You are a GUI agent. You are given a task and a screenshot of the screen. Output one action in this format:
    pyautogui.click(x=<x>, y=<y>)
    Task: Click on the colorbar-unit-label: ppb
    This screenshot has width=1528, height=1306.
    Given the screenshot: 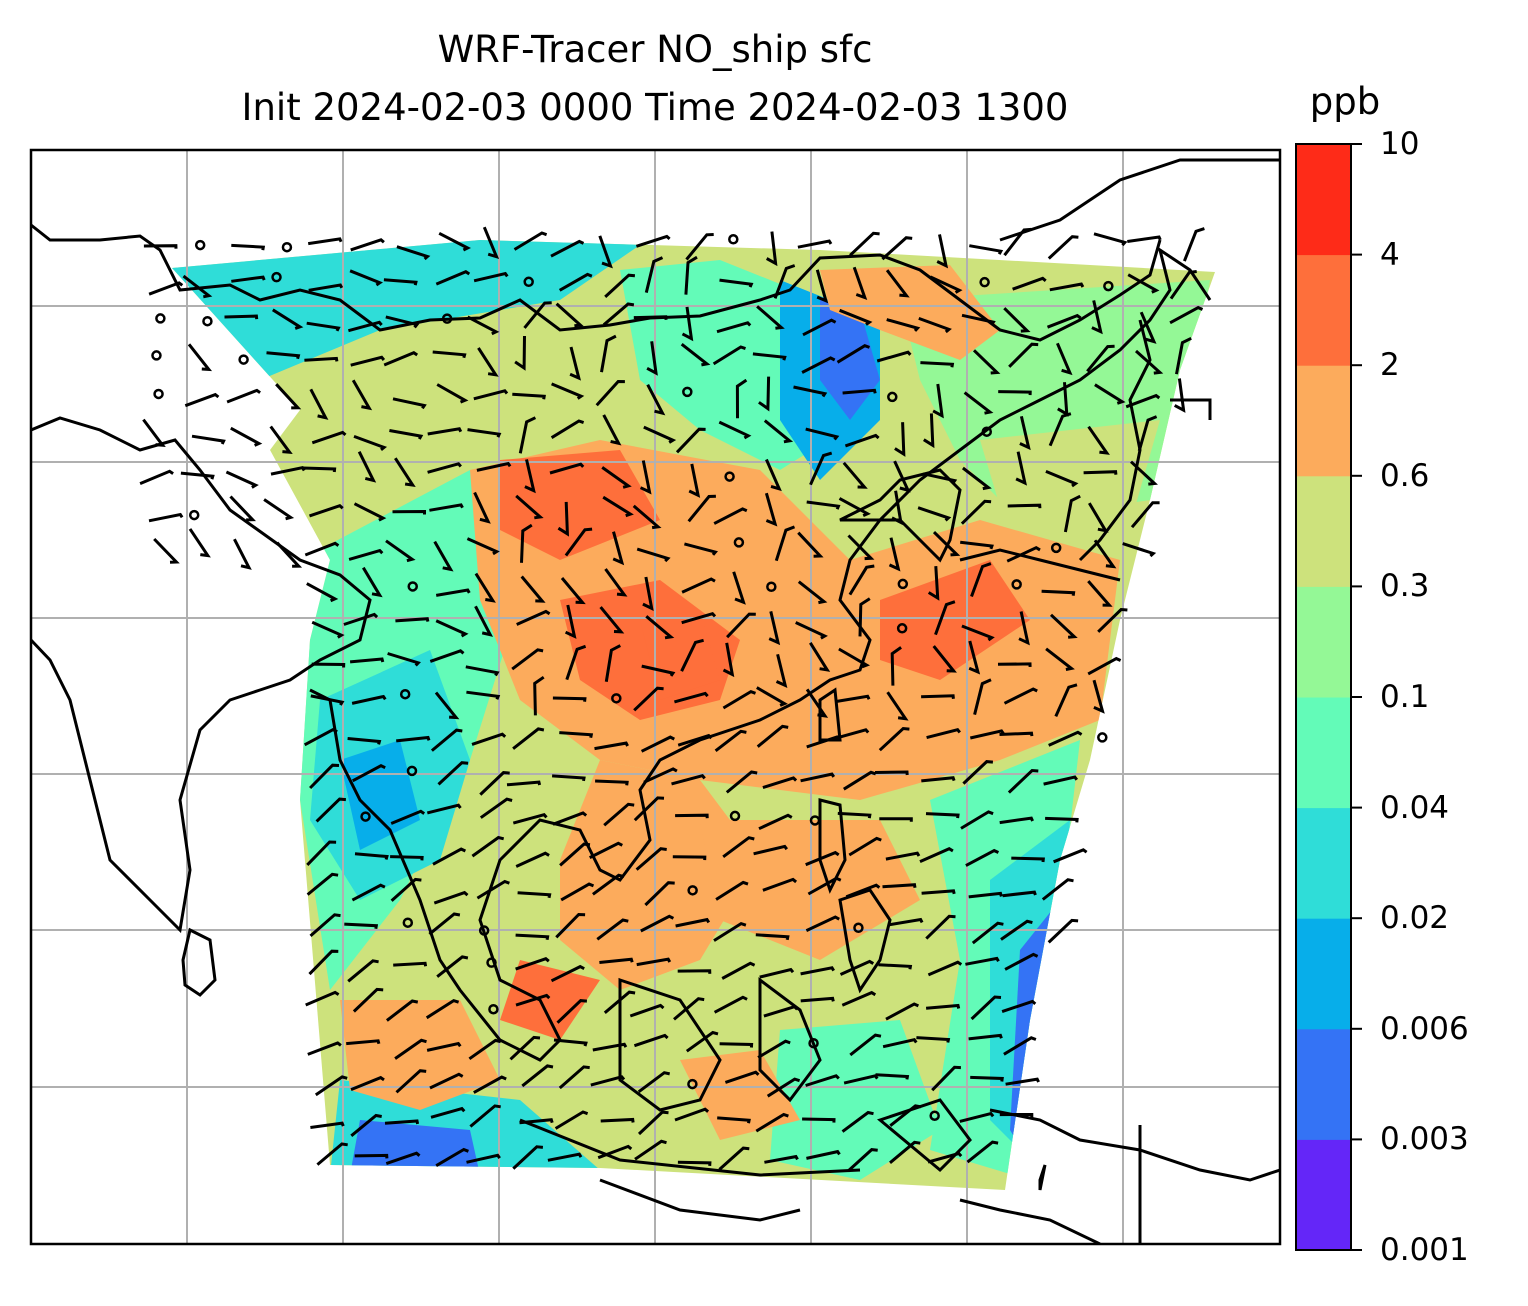 What is the action you would take?
    pyautogui.click(x=1345, y=101)
    